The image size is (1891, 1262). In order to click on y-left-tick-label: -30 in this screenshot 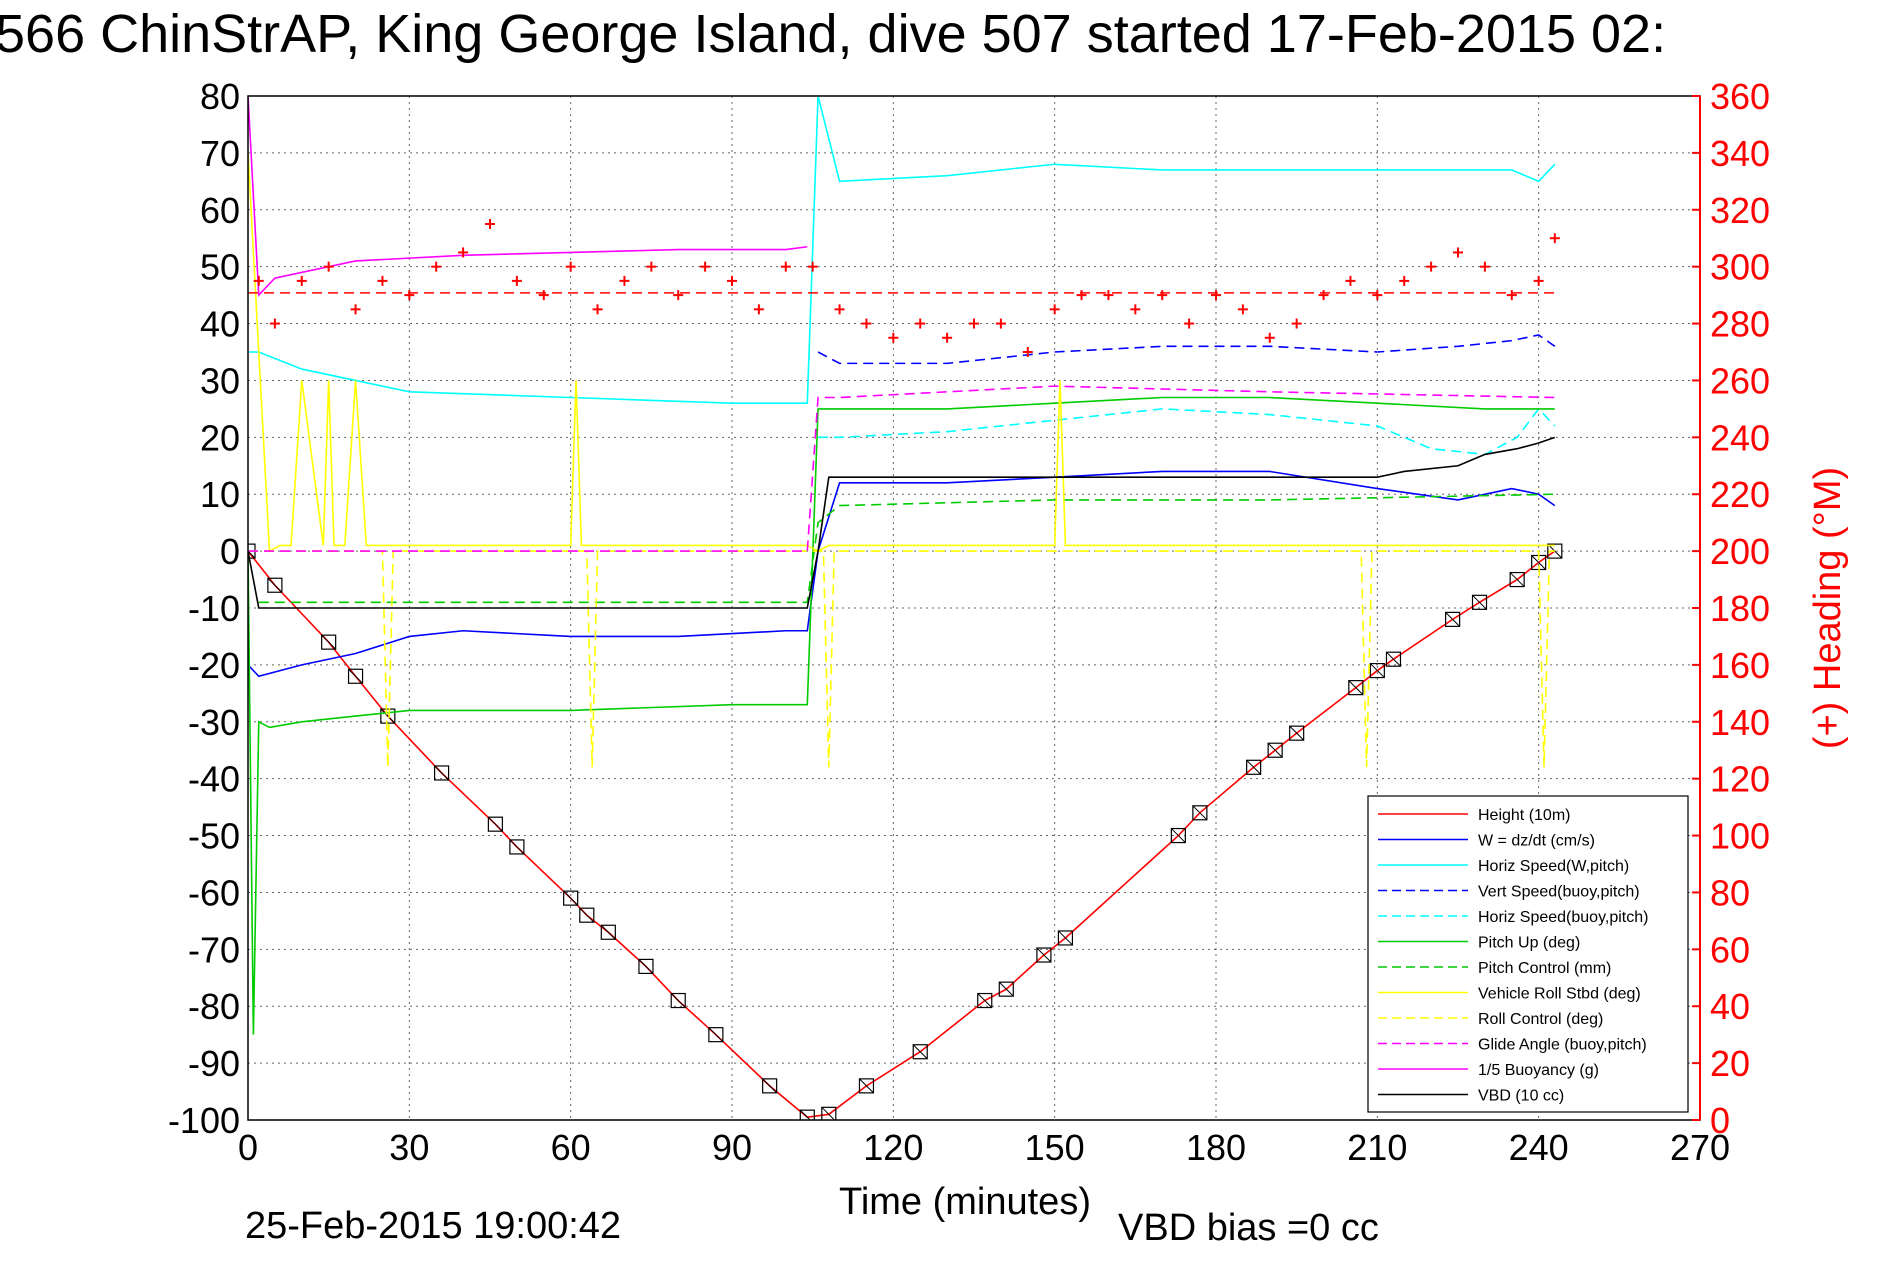, I will do `click(214, 722)`.